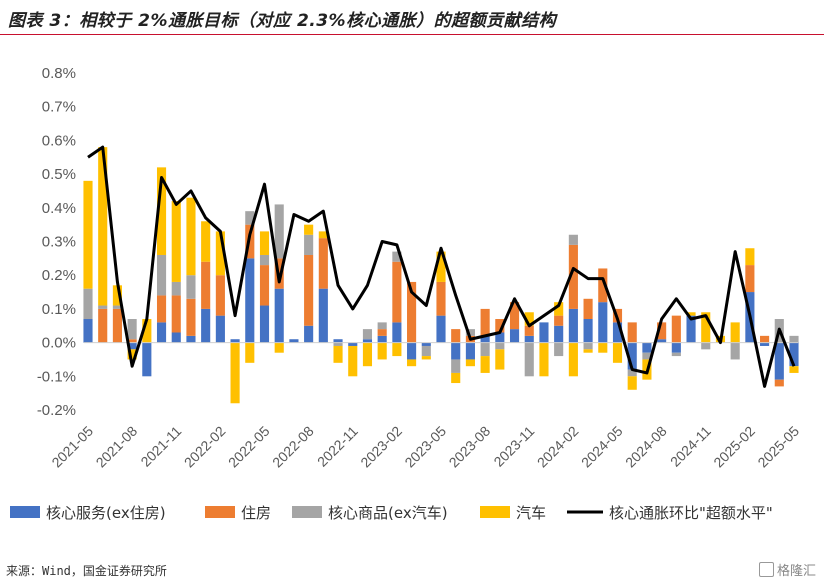 This screenshot has height=586, width=824. Describe the element at coordinates (495, 512) in the screenshot. I see `legend-swatch` at that location.